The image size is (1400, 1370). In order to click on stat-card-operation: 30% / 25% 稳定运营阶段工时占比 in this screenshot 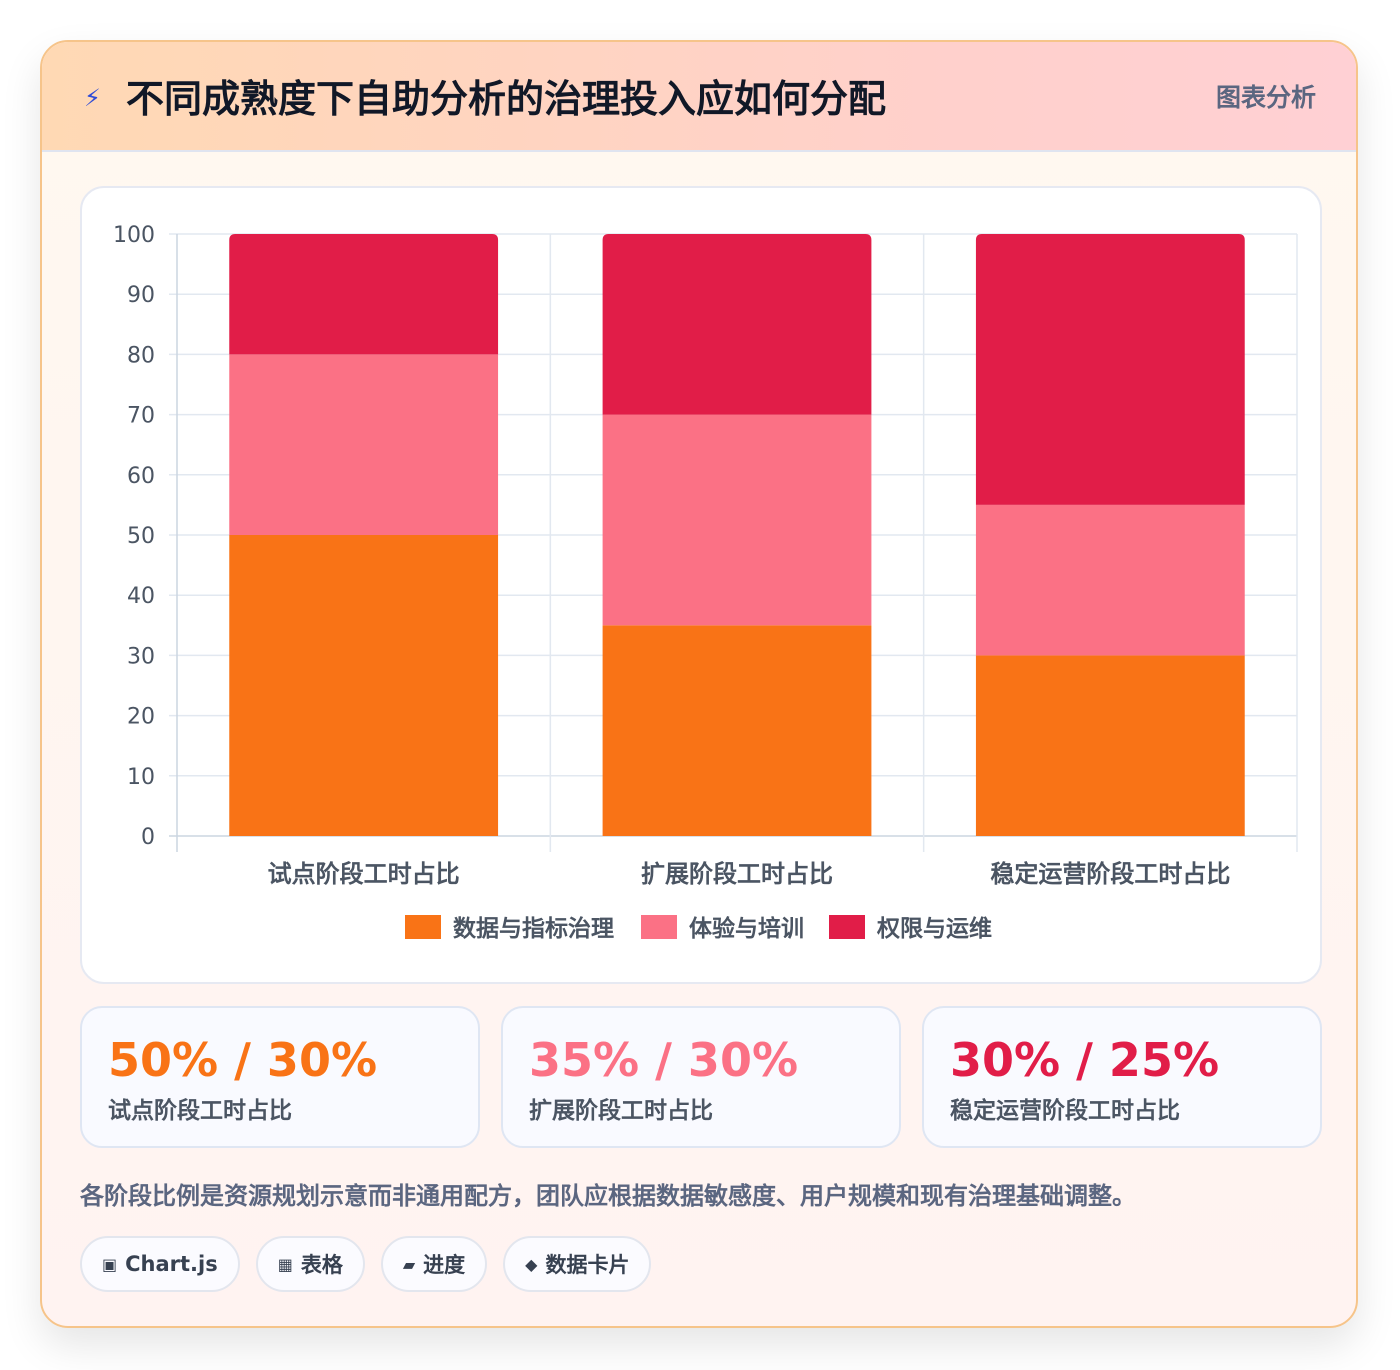, I will do `click(1122, 1077)`.